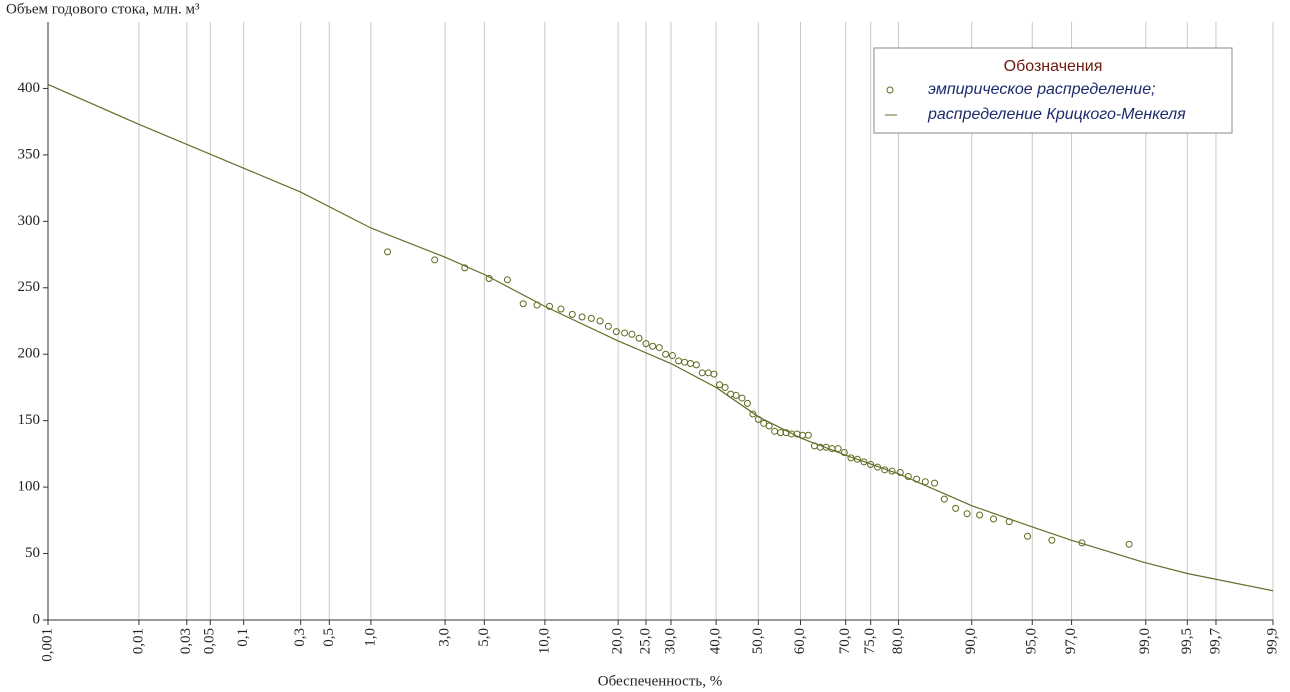 Image resolution: width=1290 pixels, height=692 pixels. I want to click on x-tick-label: 99,0, so click(1145, 641).